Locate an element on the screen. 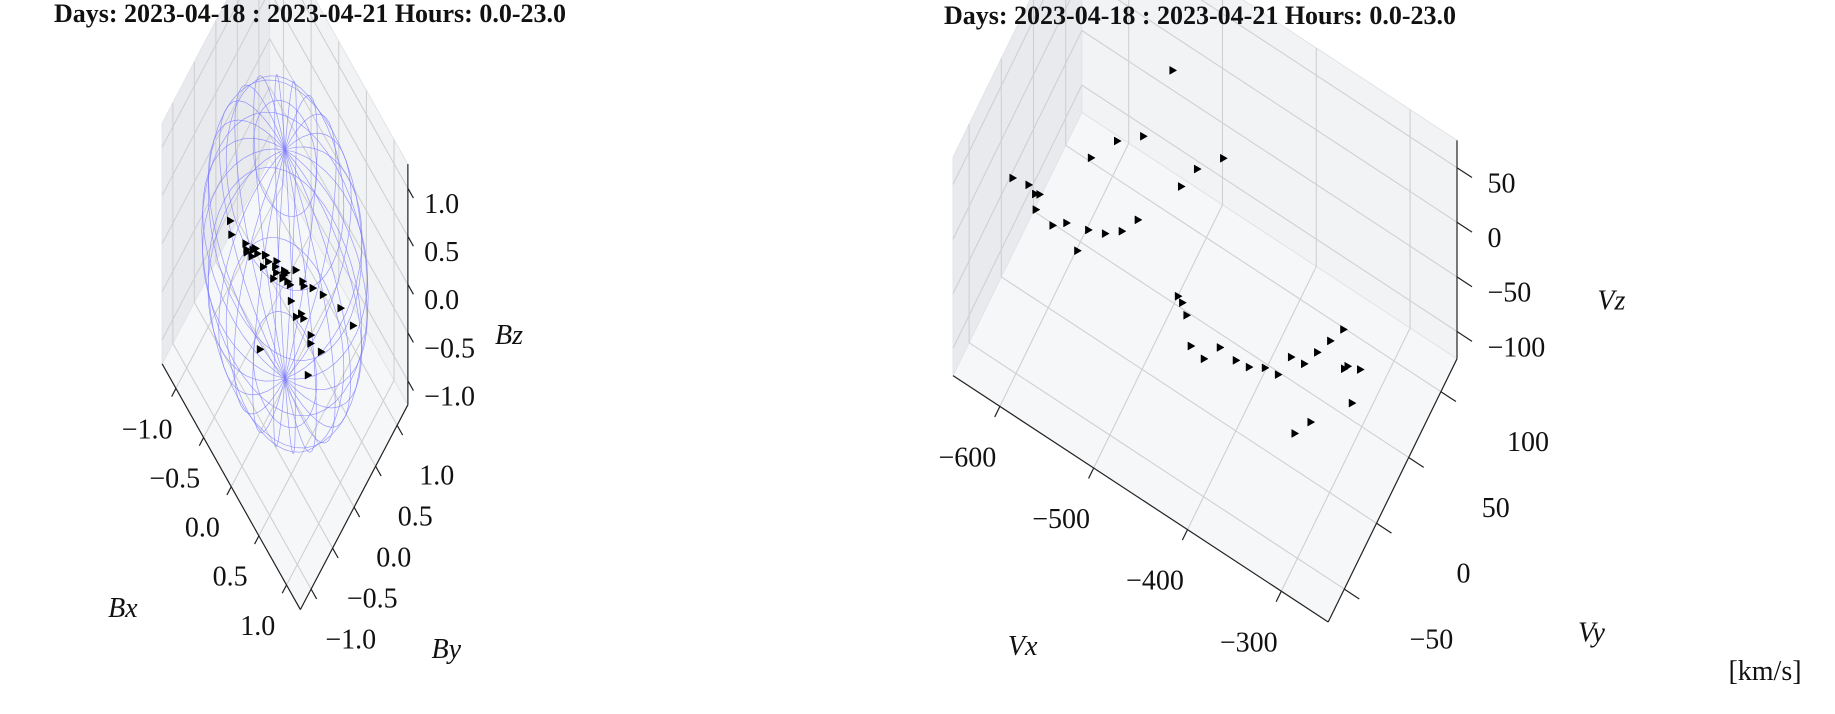 Image resolution: width=1835 pixels, height=714 pixels. x-tick-label: −600 is located at coordinates (967, 457).